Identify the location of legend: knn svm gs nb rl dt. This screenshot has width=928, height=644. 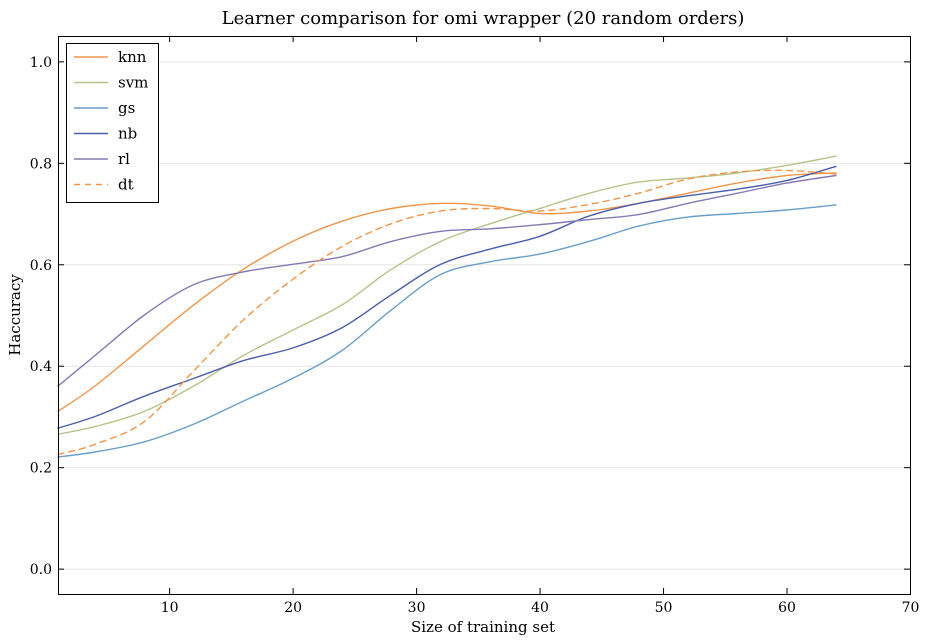
(112, 123).